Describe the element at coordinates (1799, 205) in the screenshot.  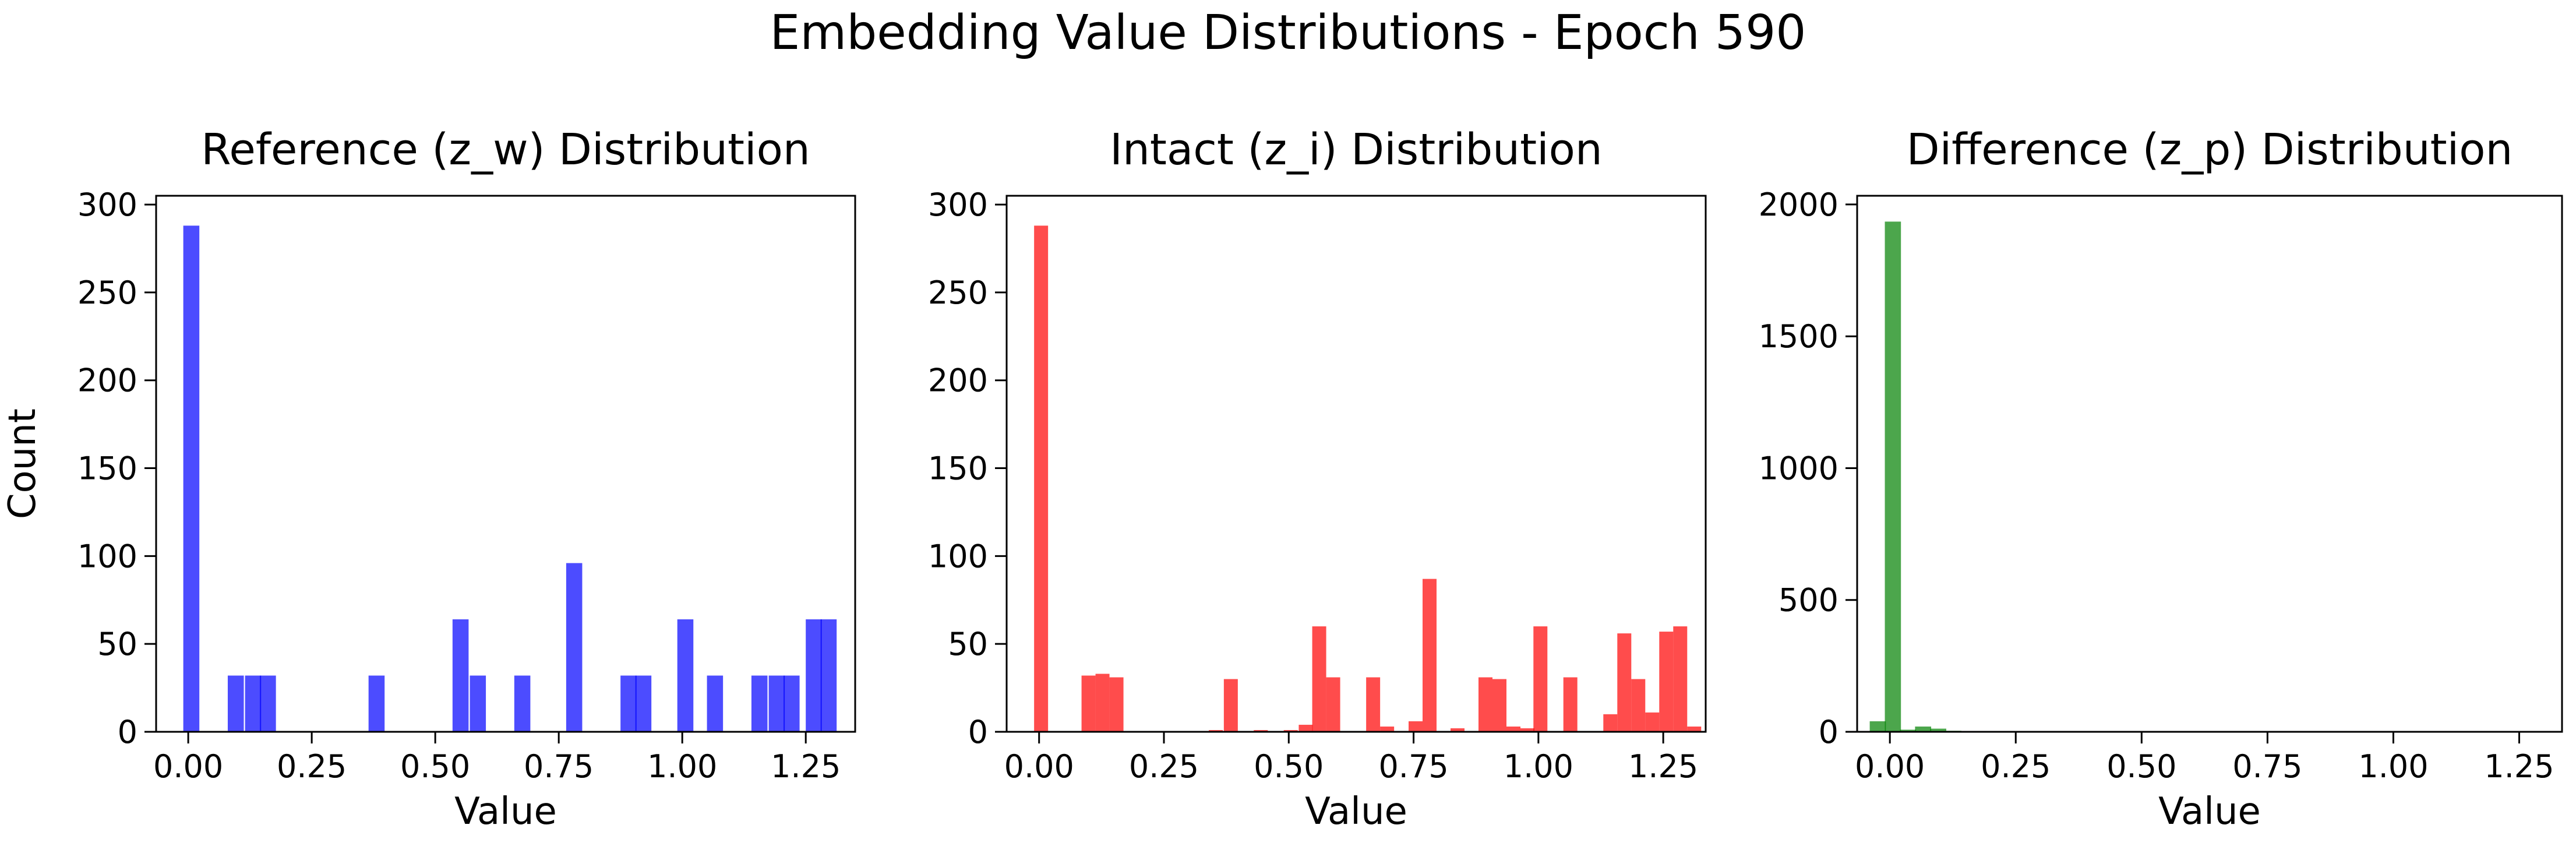
I see `y-tick-label: 2000` at that location.